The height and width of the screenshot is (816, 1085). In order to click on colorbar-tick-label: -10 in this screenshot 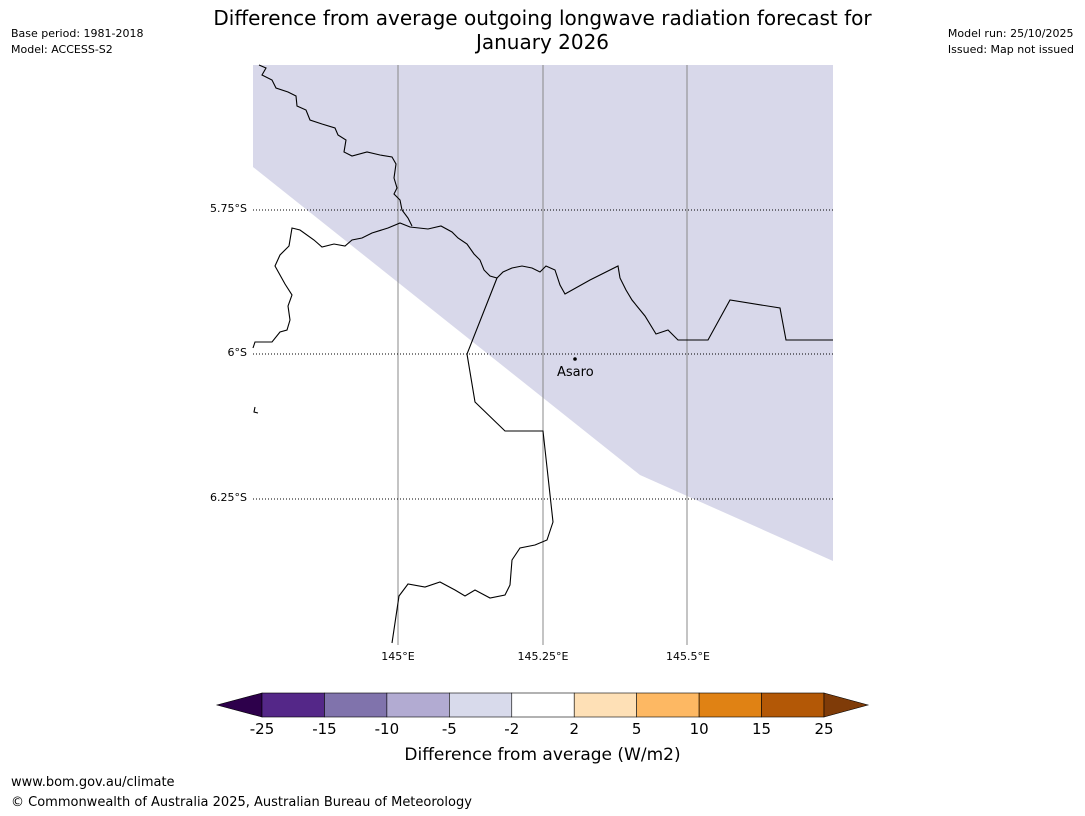, I will do `click(387, 729)`.